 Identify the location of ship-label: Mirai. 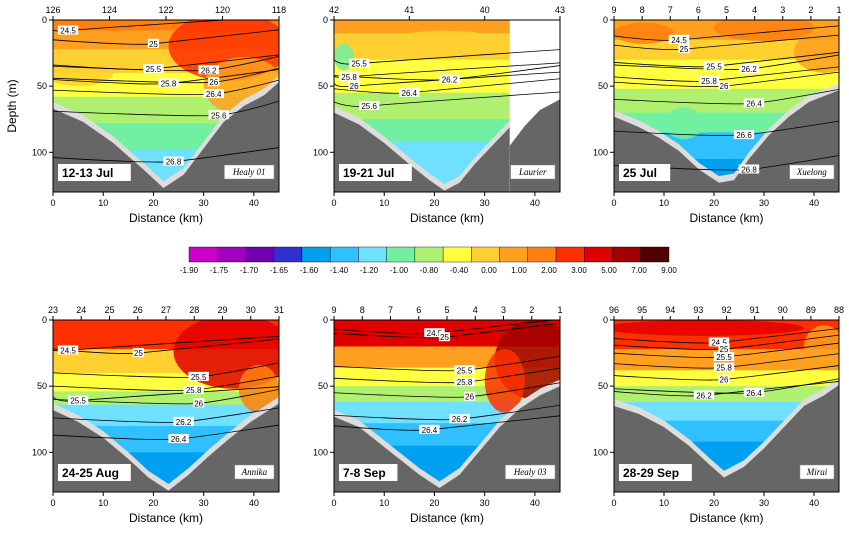
(817, 472).